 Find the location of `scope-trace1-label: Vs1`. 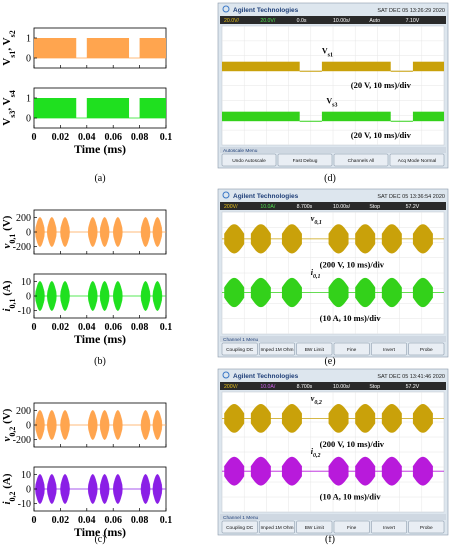

scope-trace1-label: Vs1 is located at coordinates (327, 53).